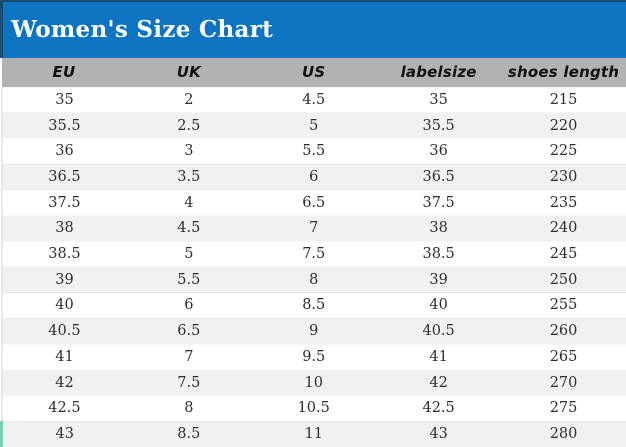  I want to click on page-title: Women's Size Chart, so click(142, 29).